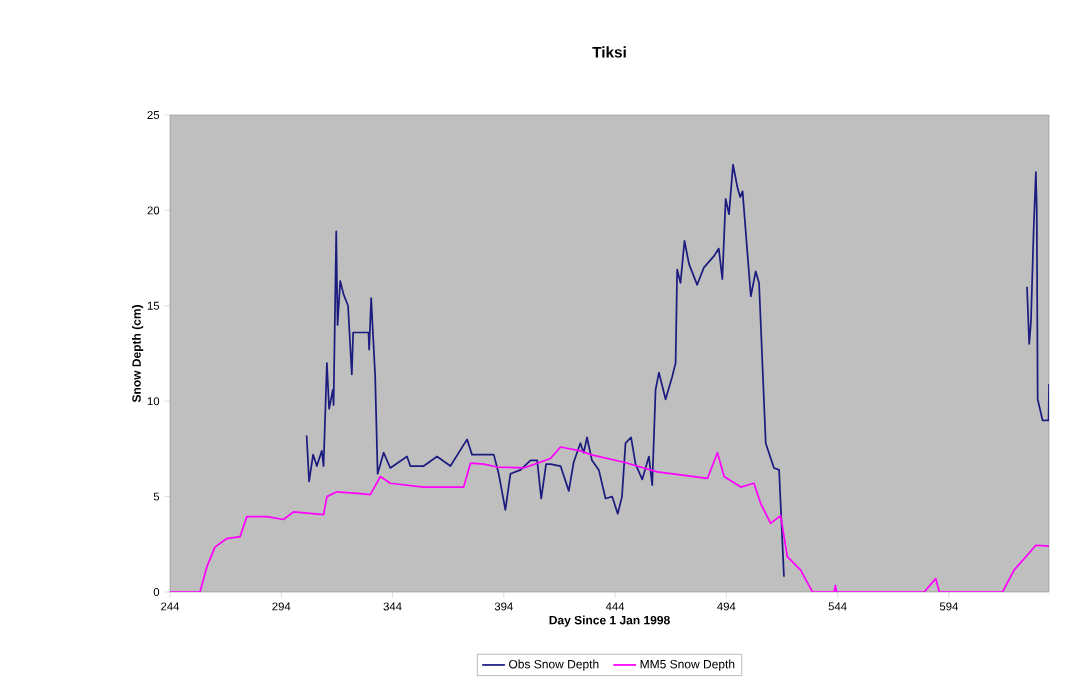 The height and width of the screenshot is (678, 1081). What do you see at coordinates (503, 606) in the screenshot?
I see `x-tick-label: 394` at bounding box center [503, 606].